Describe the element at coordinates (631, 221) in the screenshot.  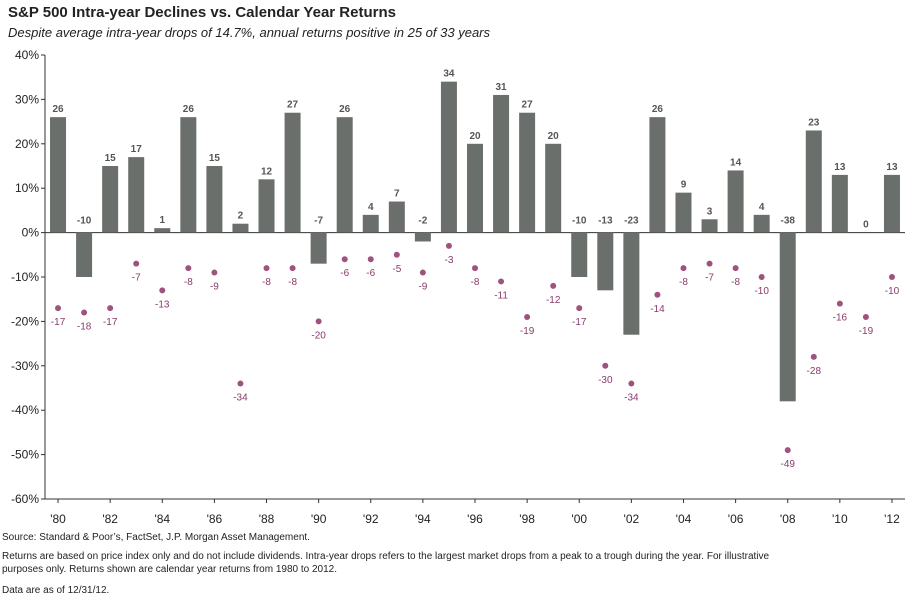
I see `return-label: -23` at that location.